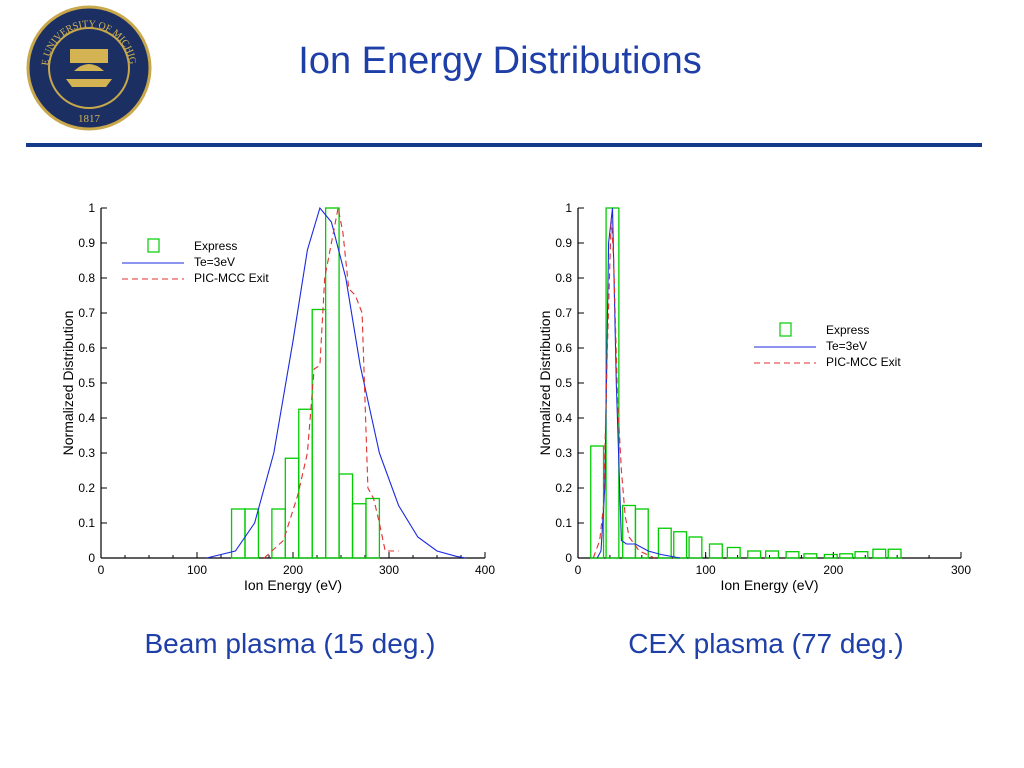 The height and width of the screenshot is (768, 1024). What do you see at coordinates (89, 56) in the screenshot?
I see `seal-book-icon` at bounding box center [89, 56].